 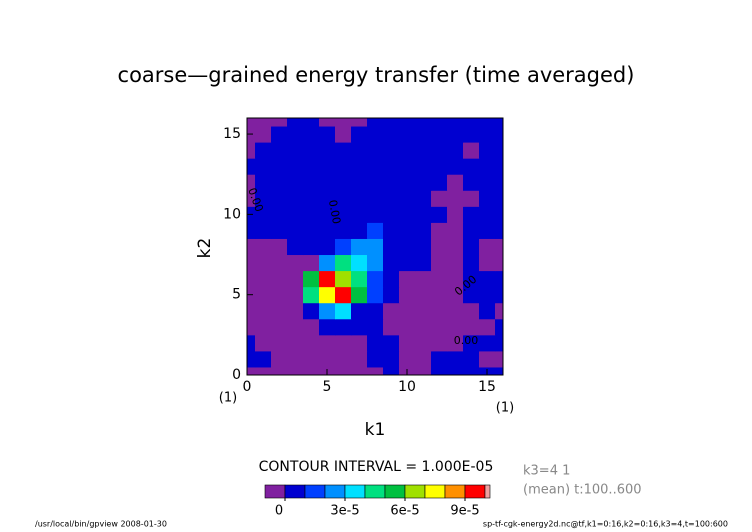 What do you see at coordinates (376, 467) in the screenshot?
I see `contour-interval: CONTOUR INTERVAL = 1.000E-05` at bounding box center [376, 467].